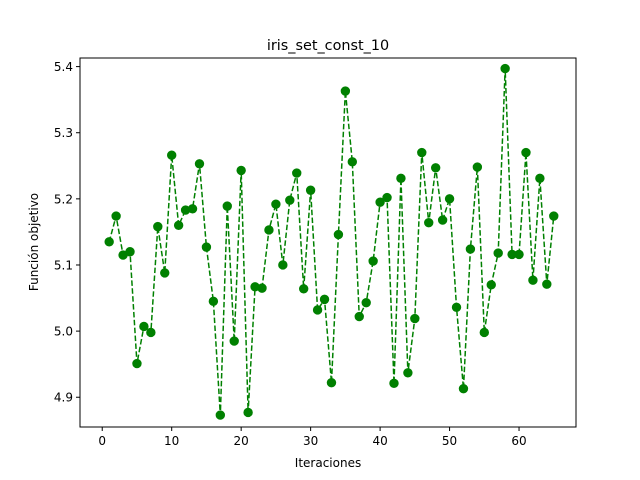 The image size is (640, 480). I want to click on x-tick-label: 20, so click(241, 441).